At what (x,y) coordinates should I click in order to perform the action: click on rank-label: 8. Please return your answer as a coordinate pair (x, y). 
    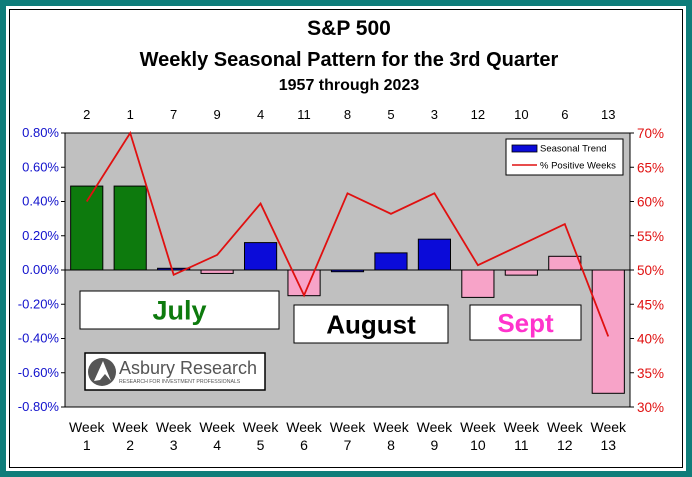
    Looking at the image, I should click on (347, 114).